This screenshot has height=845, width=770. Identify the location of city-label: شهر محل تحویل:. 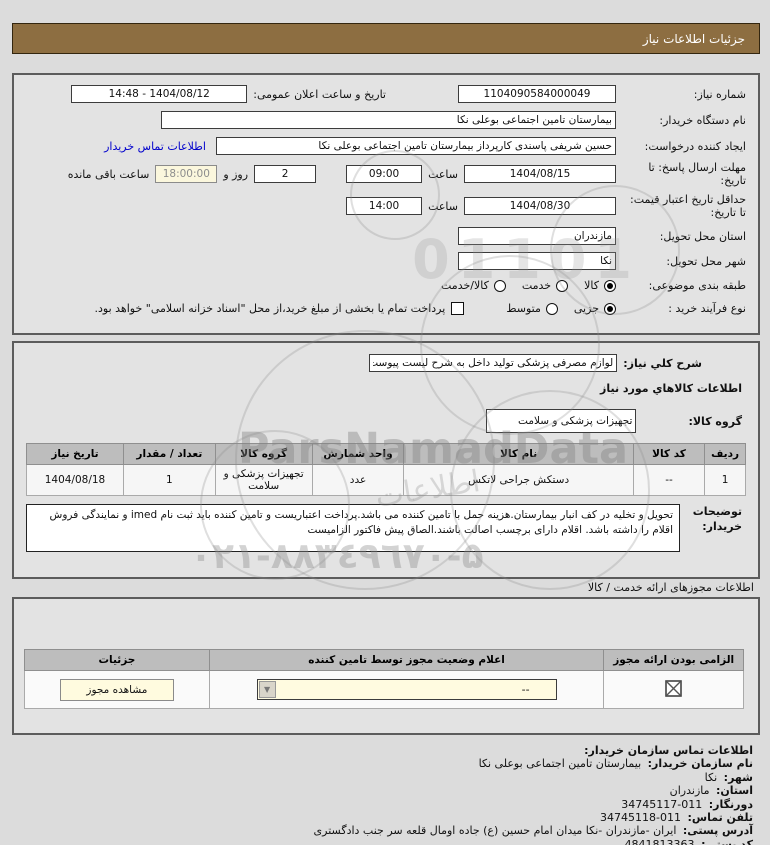
(706, 261).